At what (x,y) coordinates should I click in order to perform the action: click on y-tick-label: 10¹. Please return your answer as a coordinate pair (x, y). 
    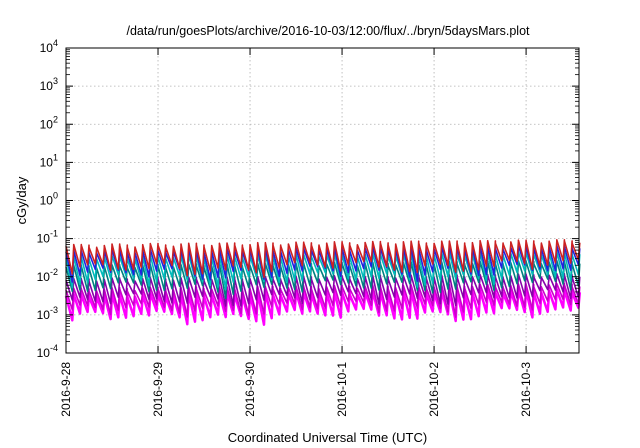
    Looking at the image, I should click on (49, 160).